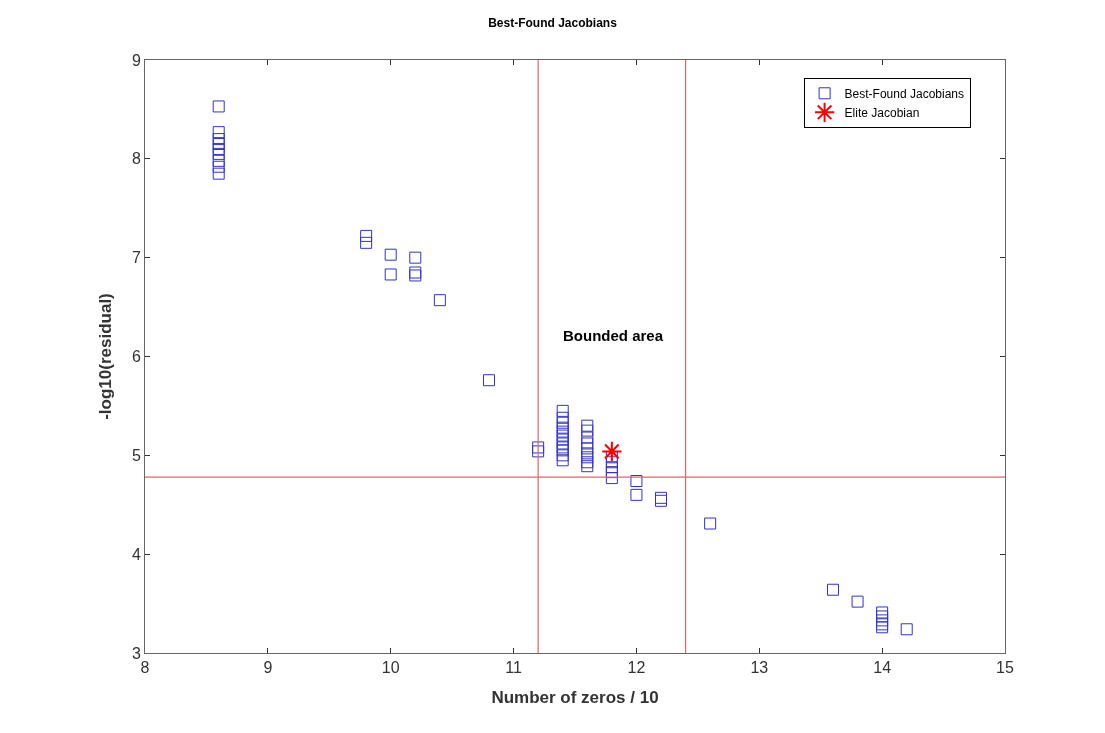  I want to click on x-tick-label: 12, so click(636, 668).